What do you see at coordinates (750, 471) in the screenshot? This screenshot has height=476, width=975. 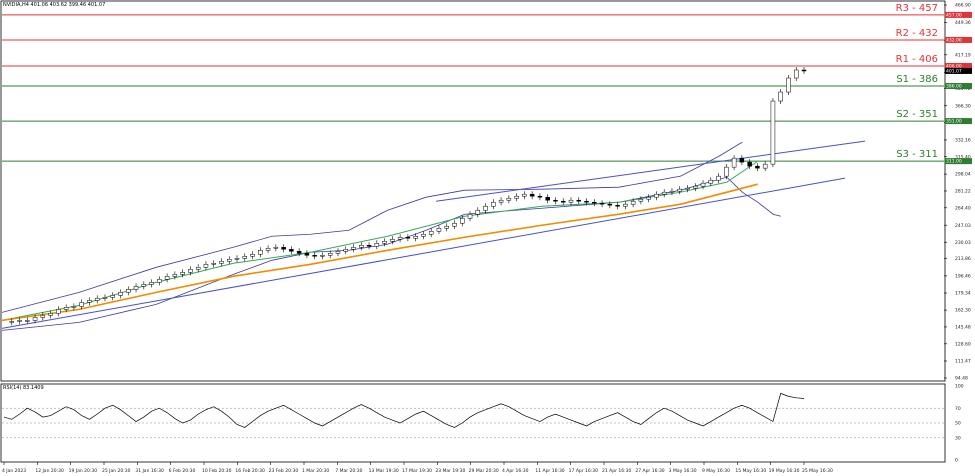 I see `x-tick-label: 15 May 16:30` at bounding box center [750, 471].